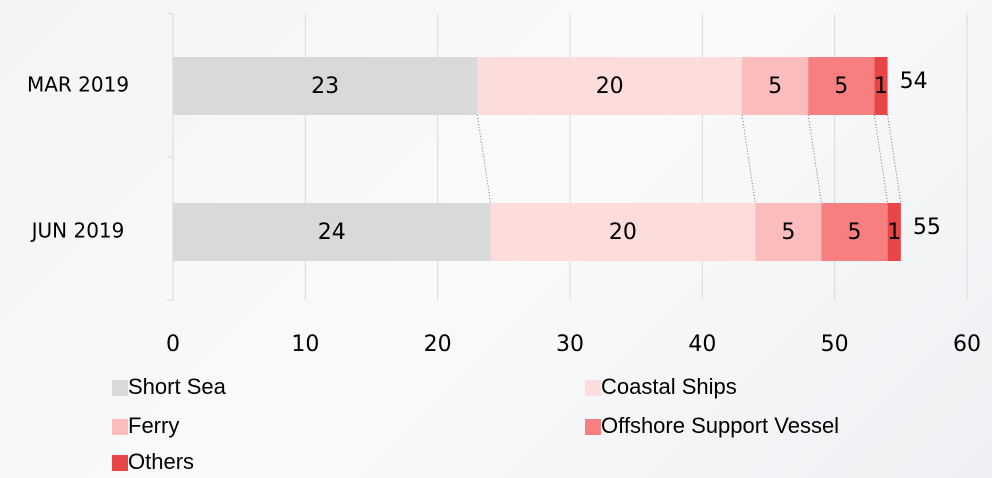  What do you see at coordinates (835, 344) in the screenshot?
I see `x-tick-label: 50` at bounding box center [835, 344].